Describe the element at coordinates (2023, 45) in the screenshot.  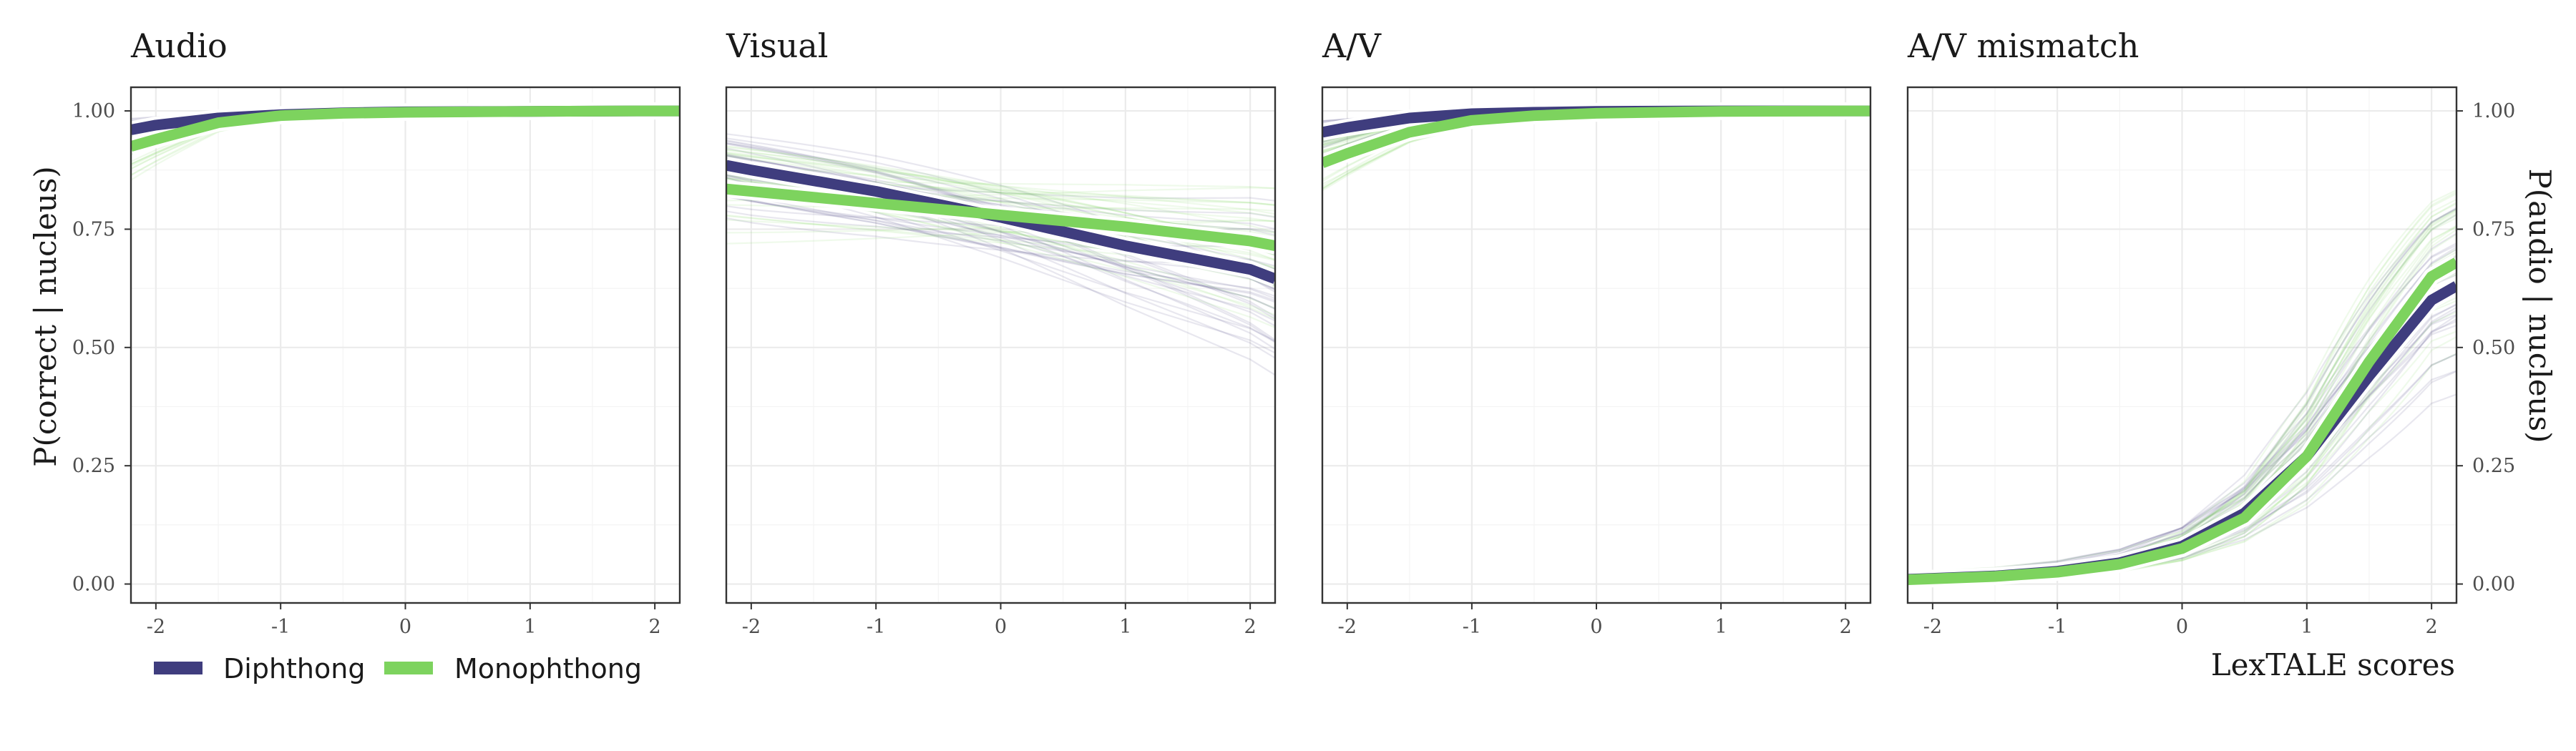
I see `panel-title: A/V mismatch` at that location.